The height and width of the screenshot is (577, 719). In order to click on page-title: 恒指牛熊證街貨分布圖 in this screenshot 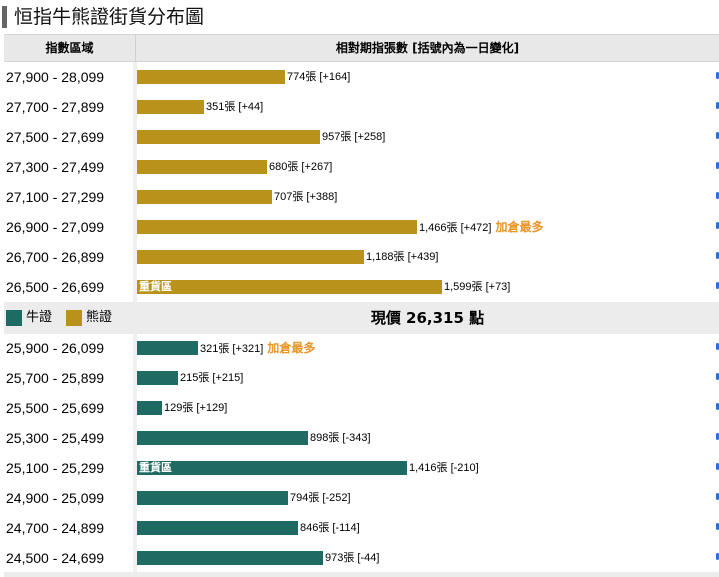, I will do `click(109, 17)`.